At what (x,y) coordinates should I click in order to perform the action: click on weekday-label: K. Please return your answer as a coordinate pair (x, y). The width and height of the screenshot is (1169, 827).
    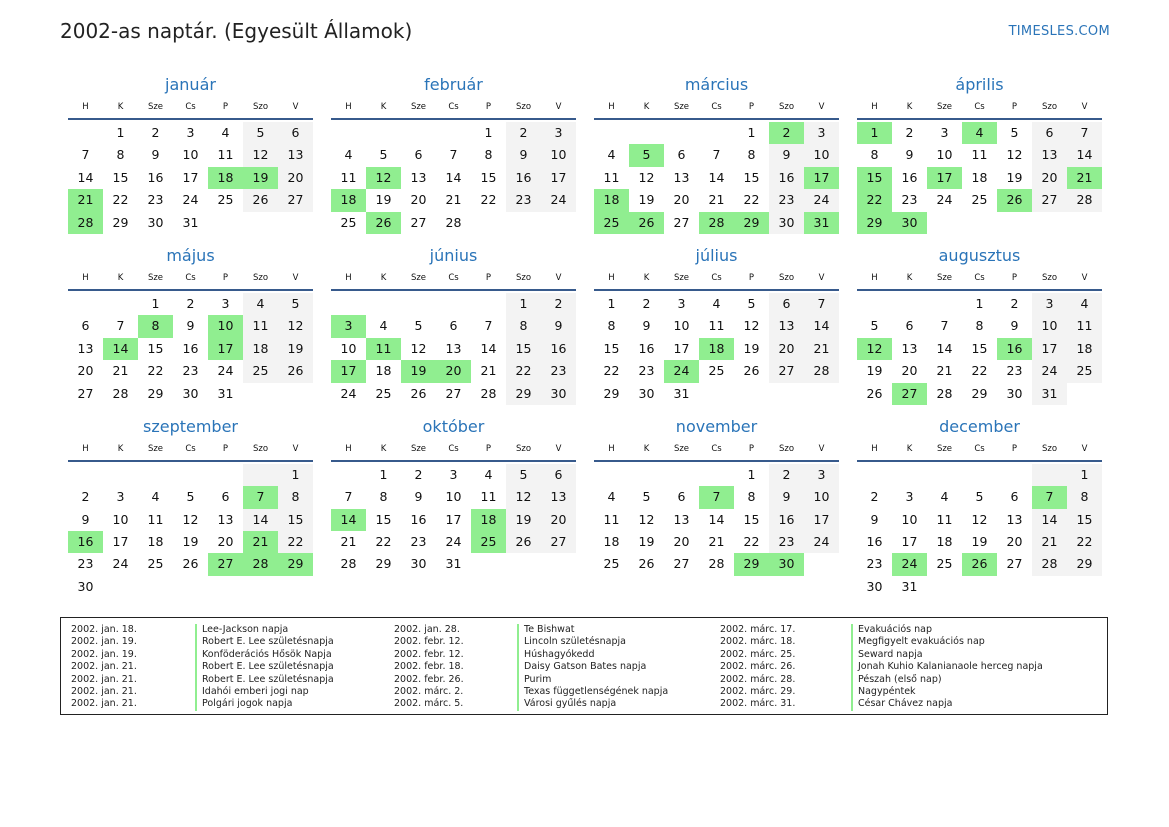
    Looking at the image, I should click on (383, 448).